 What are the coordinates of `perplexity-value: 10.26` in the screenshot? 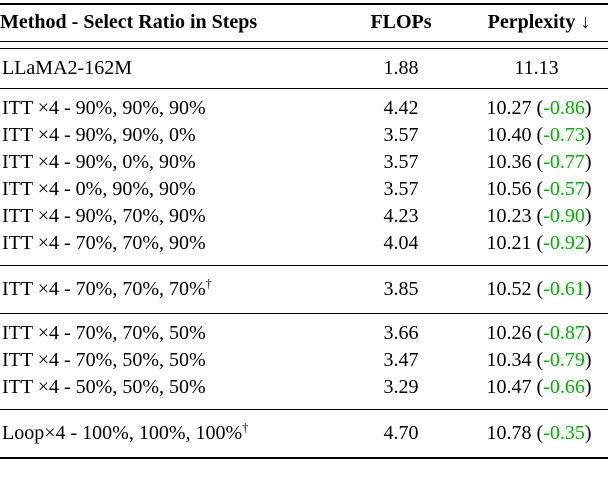 It's located at (509, 333).